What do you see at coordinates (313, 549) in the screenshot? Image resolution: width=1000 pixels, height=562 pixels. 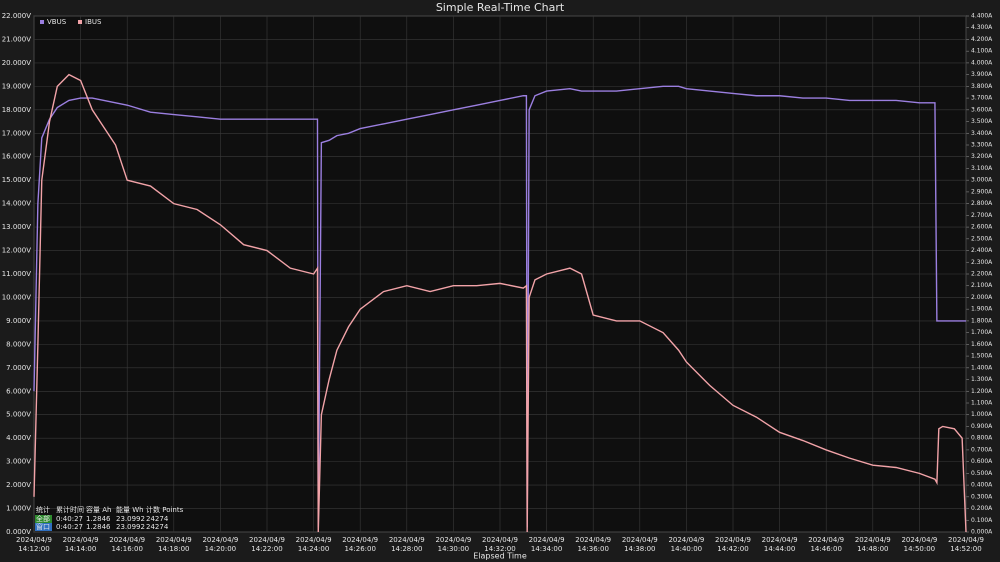 I see `x-tick-label: 14:24:00` at bounding box center [313, 549].